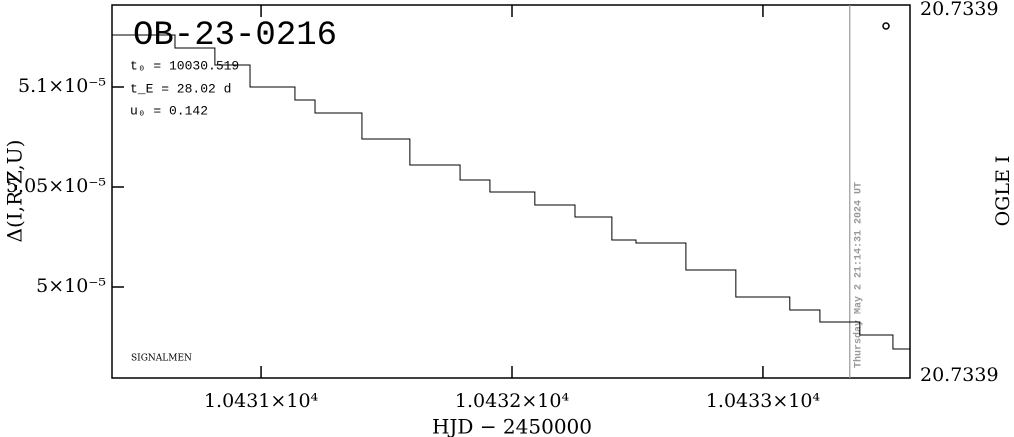 The image size is (1014, 437). I want to click on x-tick-label: 1.0431×10⁴, so click(261, 401).